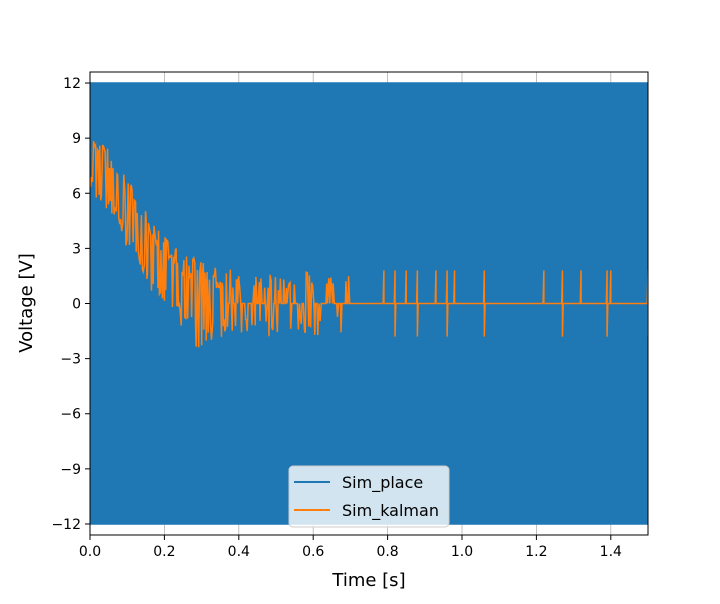 The image size is (720, 604). I want to click on y-tick-label: 3, so click(76, 249).